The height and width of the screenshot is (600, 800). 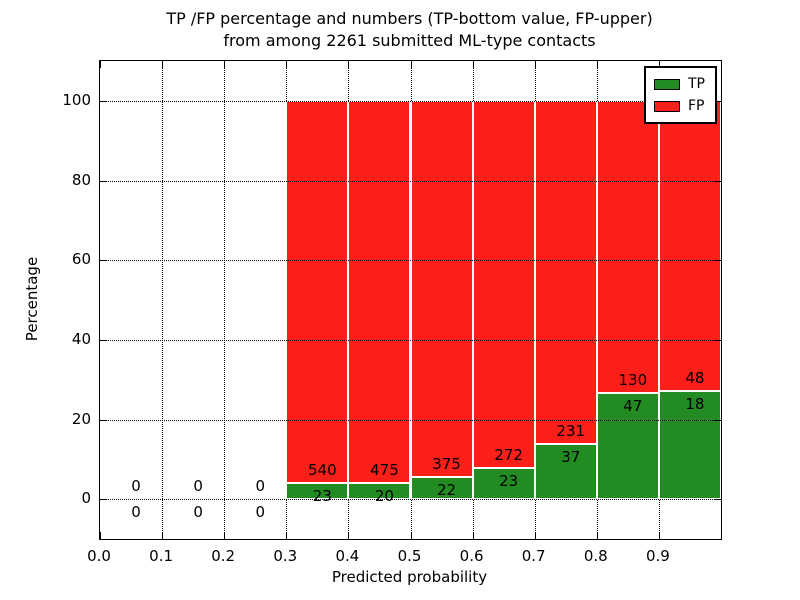 What do you see at coordinates (99, 556) in the screenshot?
I see `x-tick-label: 0.0` at bounding box center [99, 556].